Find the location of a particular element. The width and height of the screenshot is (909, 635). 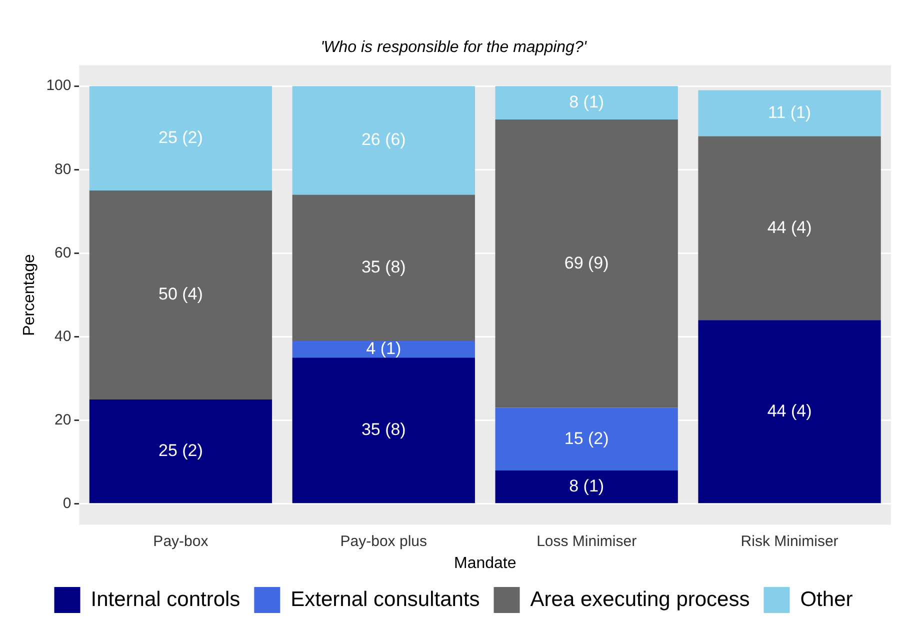

data-label: 26 (6) is located at coordinates (383, 140).